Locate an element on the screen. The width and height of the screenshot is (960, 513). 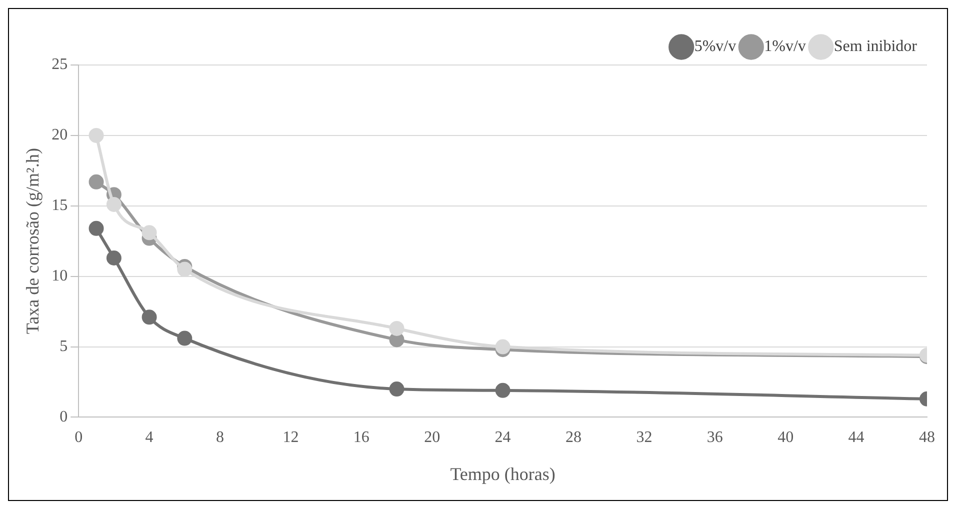
x-tick-label: 28 is located at coordinates (574, 437).